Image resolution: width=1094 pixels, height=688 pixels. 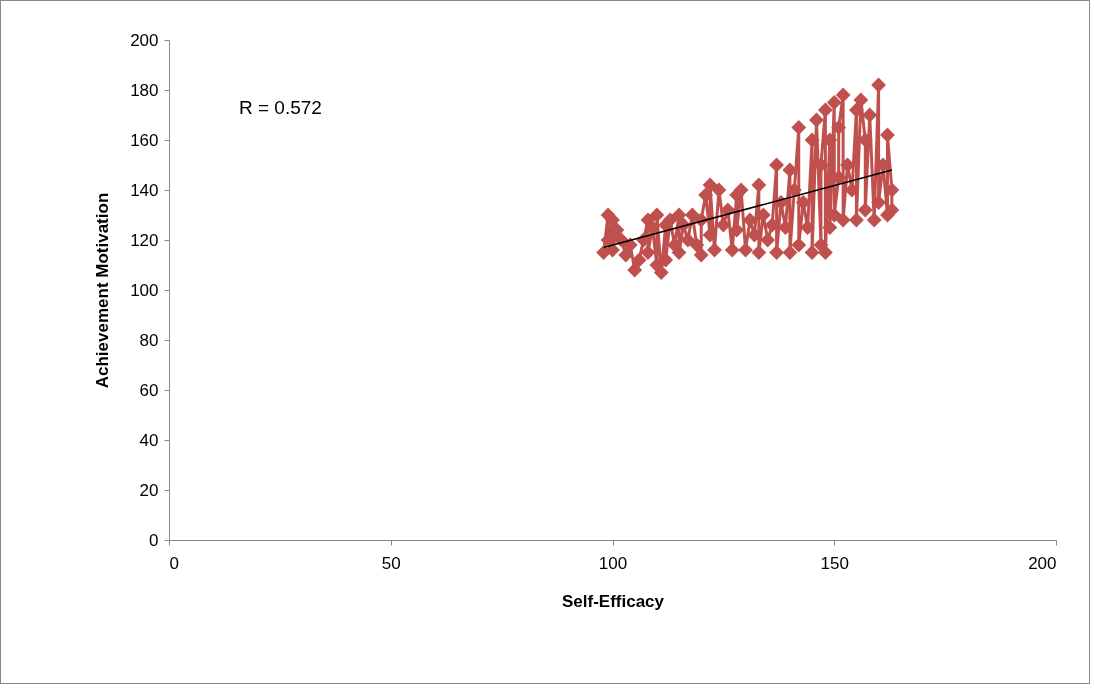 What do you see at coordinates (144, 90) in the screenshot?
I see `y-tick-label: 180` at bounding box center [144, 90].